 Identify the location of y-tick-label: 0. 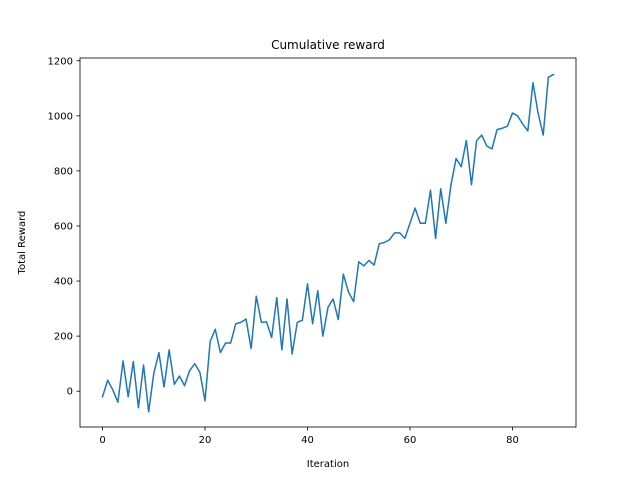
(70, 392).